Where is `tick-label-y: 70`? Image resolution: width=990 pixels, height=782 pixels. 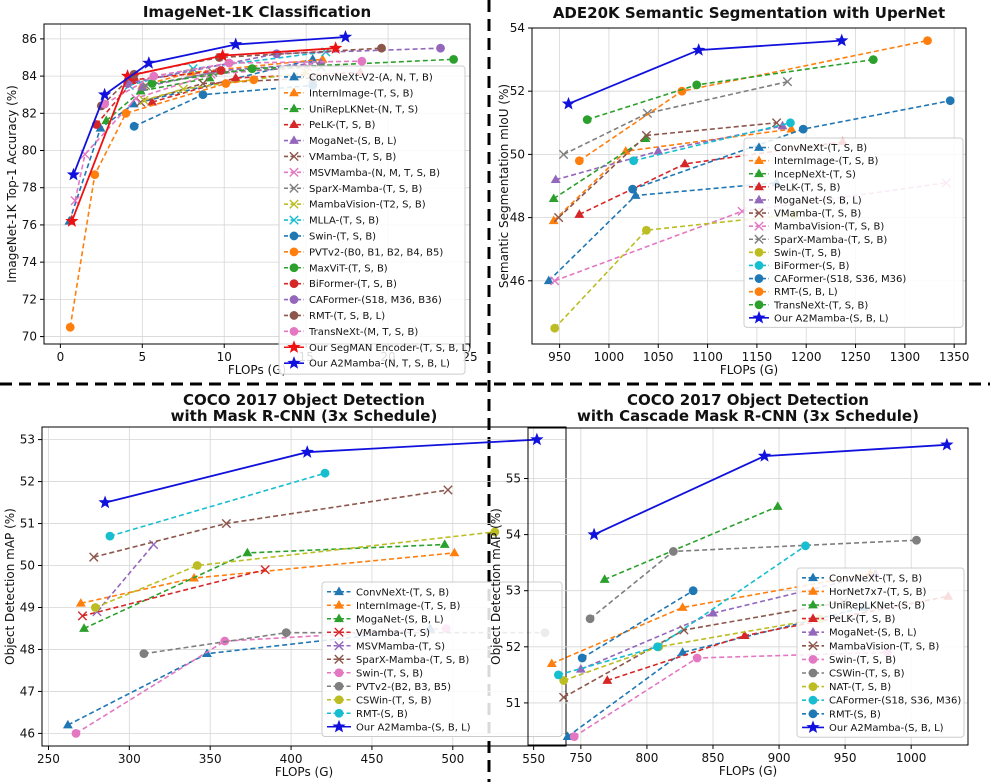 tick-label-y: 70 is located at coordinates (29, 337).